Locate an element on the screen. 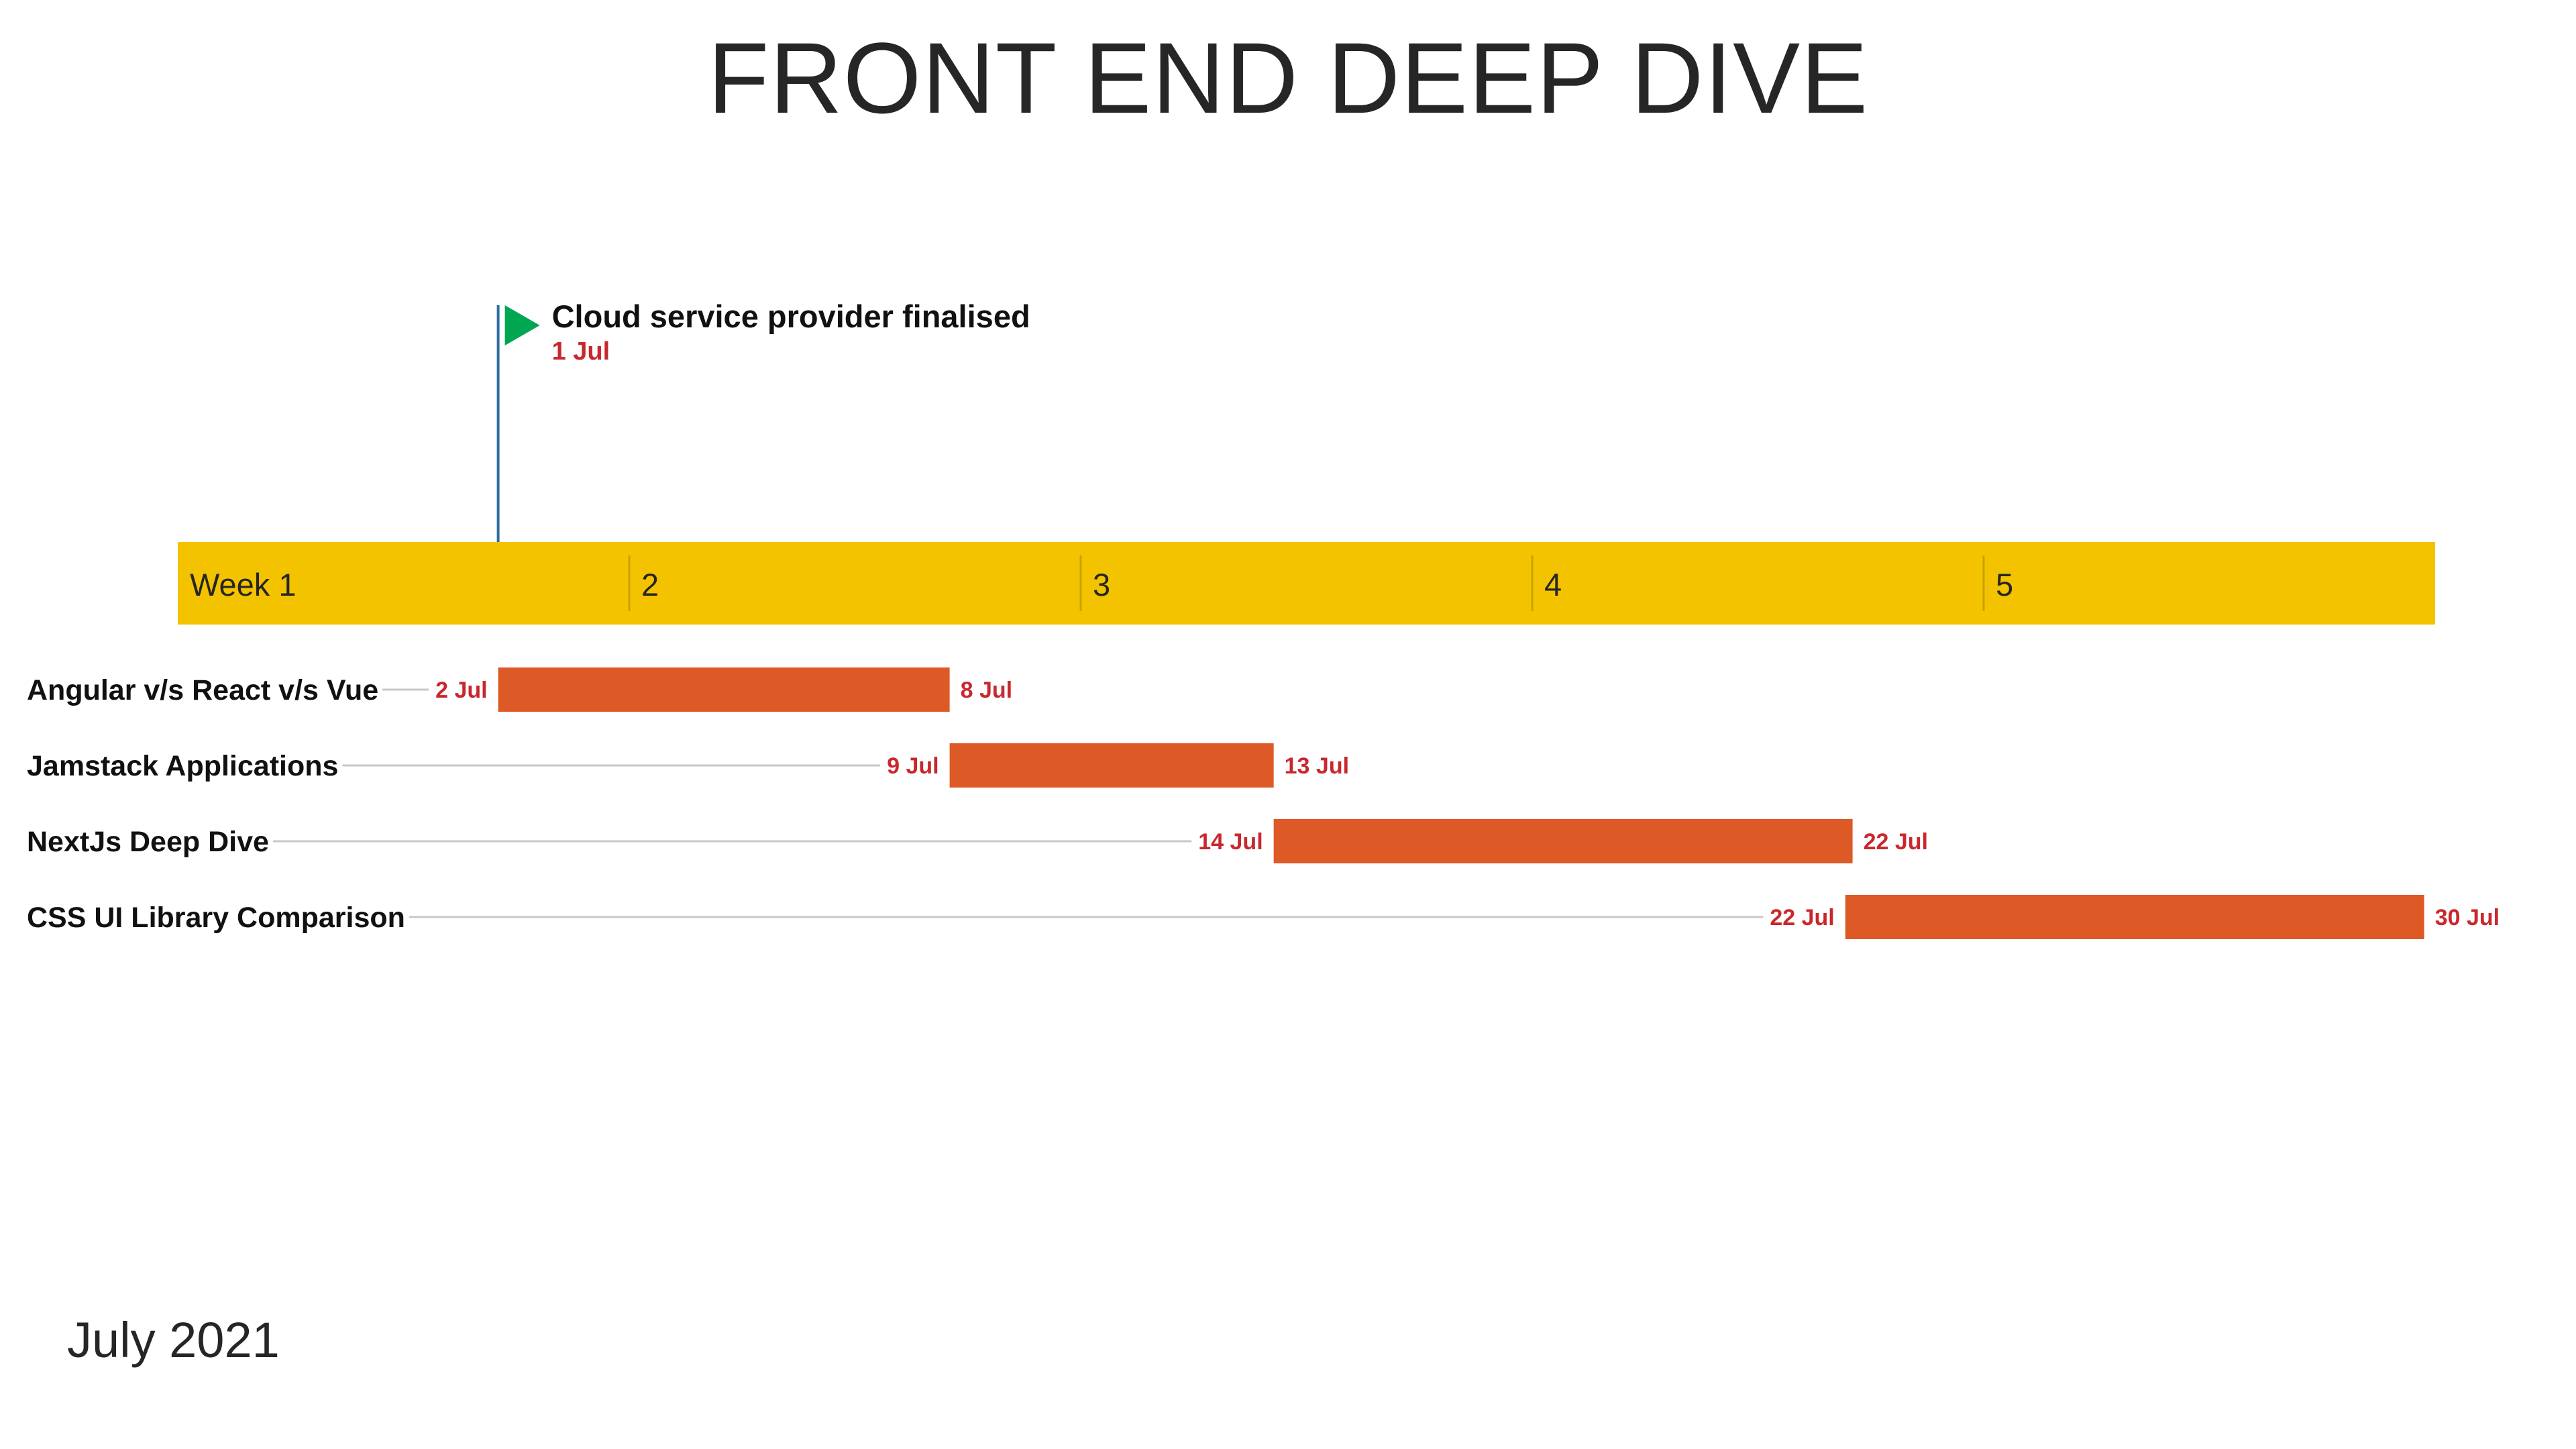 This screenshot has height=1449, width=2576. task-end-date: 13 Jul is located at coordinates (1317, 766).